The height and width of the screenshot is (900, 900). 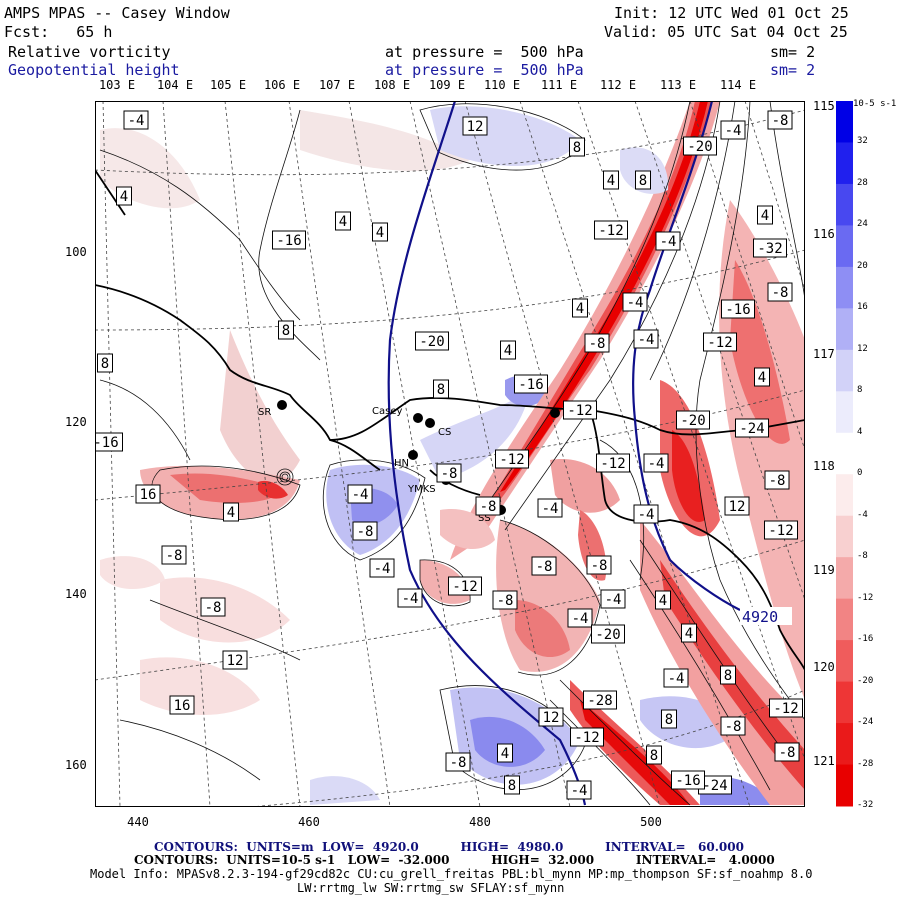 What do you see at coordinates (117, 13) in the screenshot?
I see `model-title: AMPS MPAS -- Casey Window` at bounding box center [117, 13].